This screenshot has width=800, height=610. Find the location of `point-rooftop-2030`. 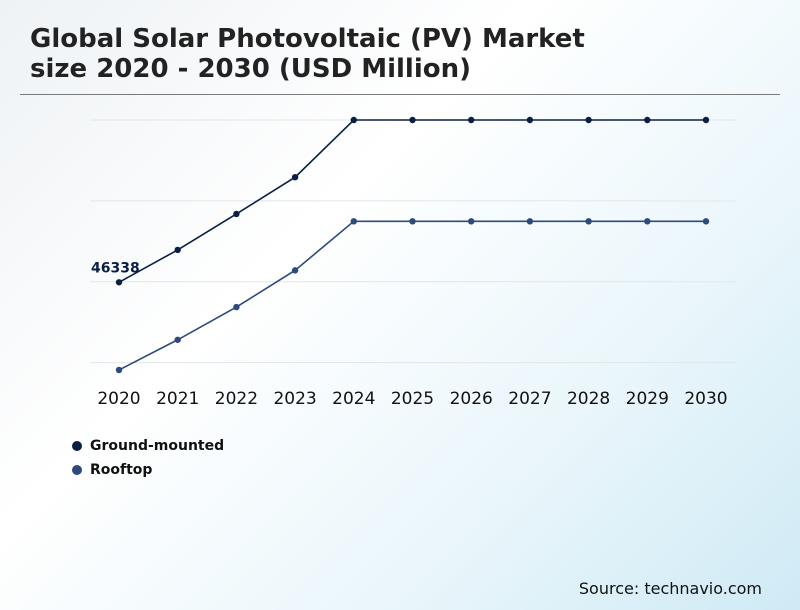

point-rooftop-2030 is located at coordinates (706, 221).